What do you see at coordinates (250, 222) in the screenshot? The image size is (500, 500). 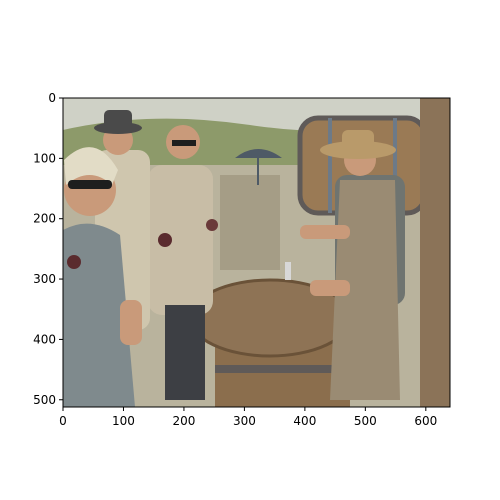 I see `background-wall` at bounding box center [250, 222].